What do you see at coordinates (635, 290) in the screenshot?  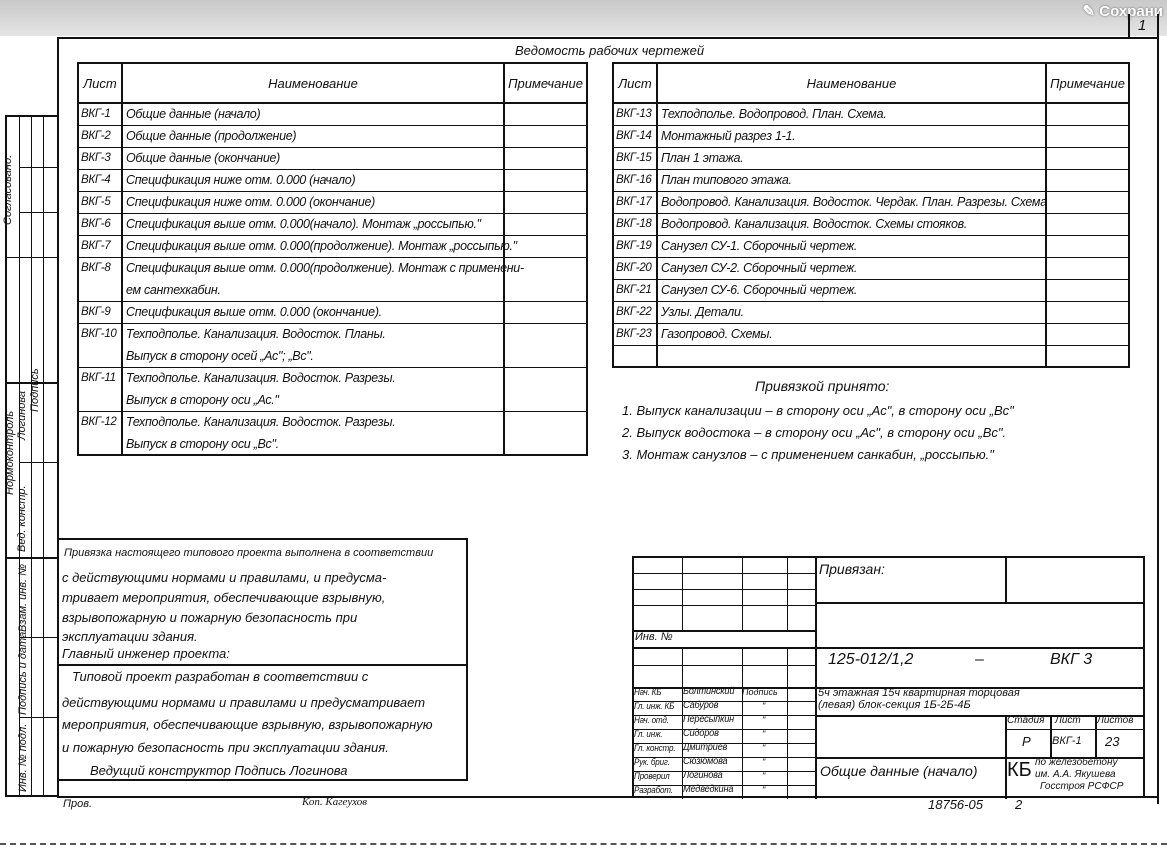 I see `row-sheet: ВКГ-21` at bounding box center [635, 290].